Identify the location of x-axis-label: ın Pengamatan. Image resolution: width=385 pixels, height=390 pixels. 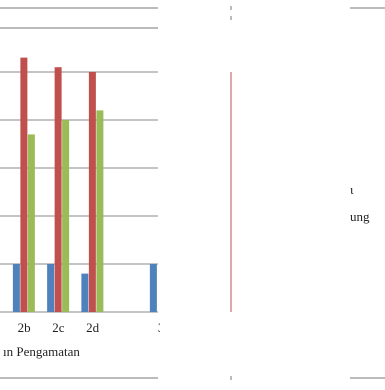
(41, 351).